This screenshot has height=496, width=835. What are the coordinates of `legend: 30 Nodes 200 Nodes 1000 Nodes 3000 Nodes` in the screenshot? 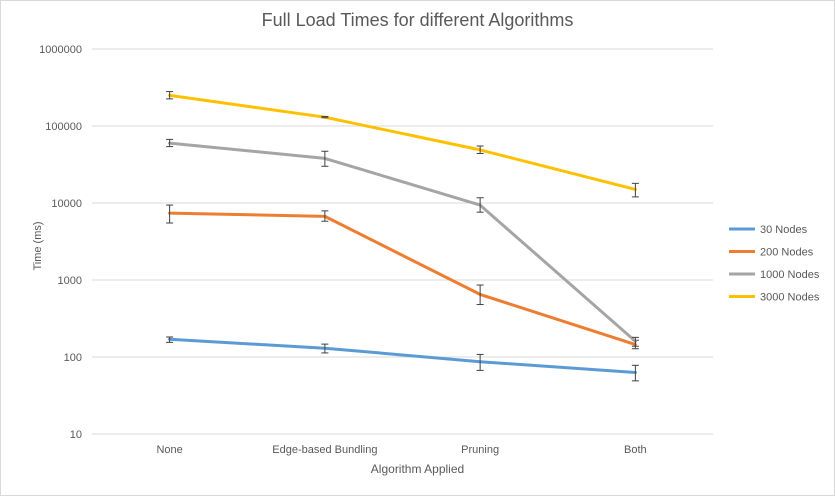 It's located at (774, 264).